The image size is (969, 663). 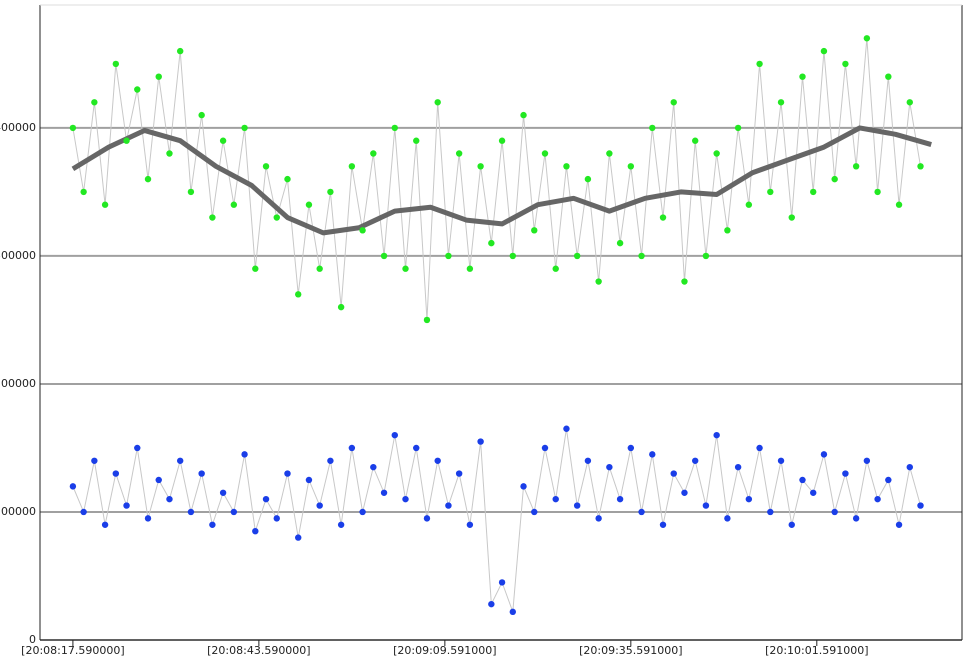 What do you see at coordinates (72, 650) in the screenshot?
I see `x-tick-label: [20:08:17.590000]` at bounding box center [72, 650].